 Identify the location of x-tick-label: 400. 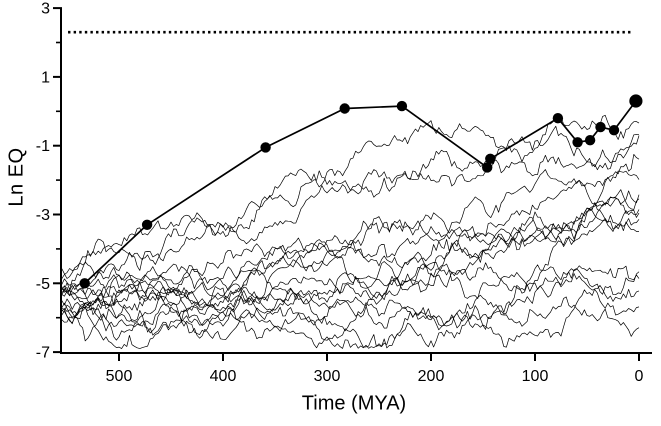
(223, 376).